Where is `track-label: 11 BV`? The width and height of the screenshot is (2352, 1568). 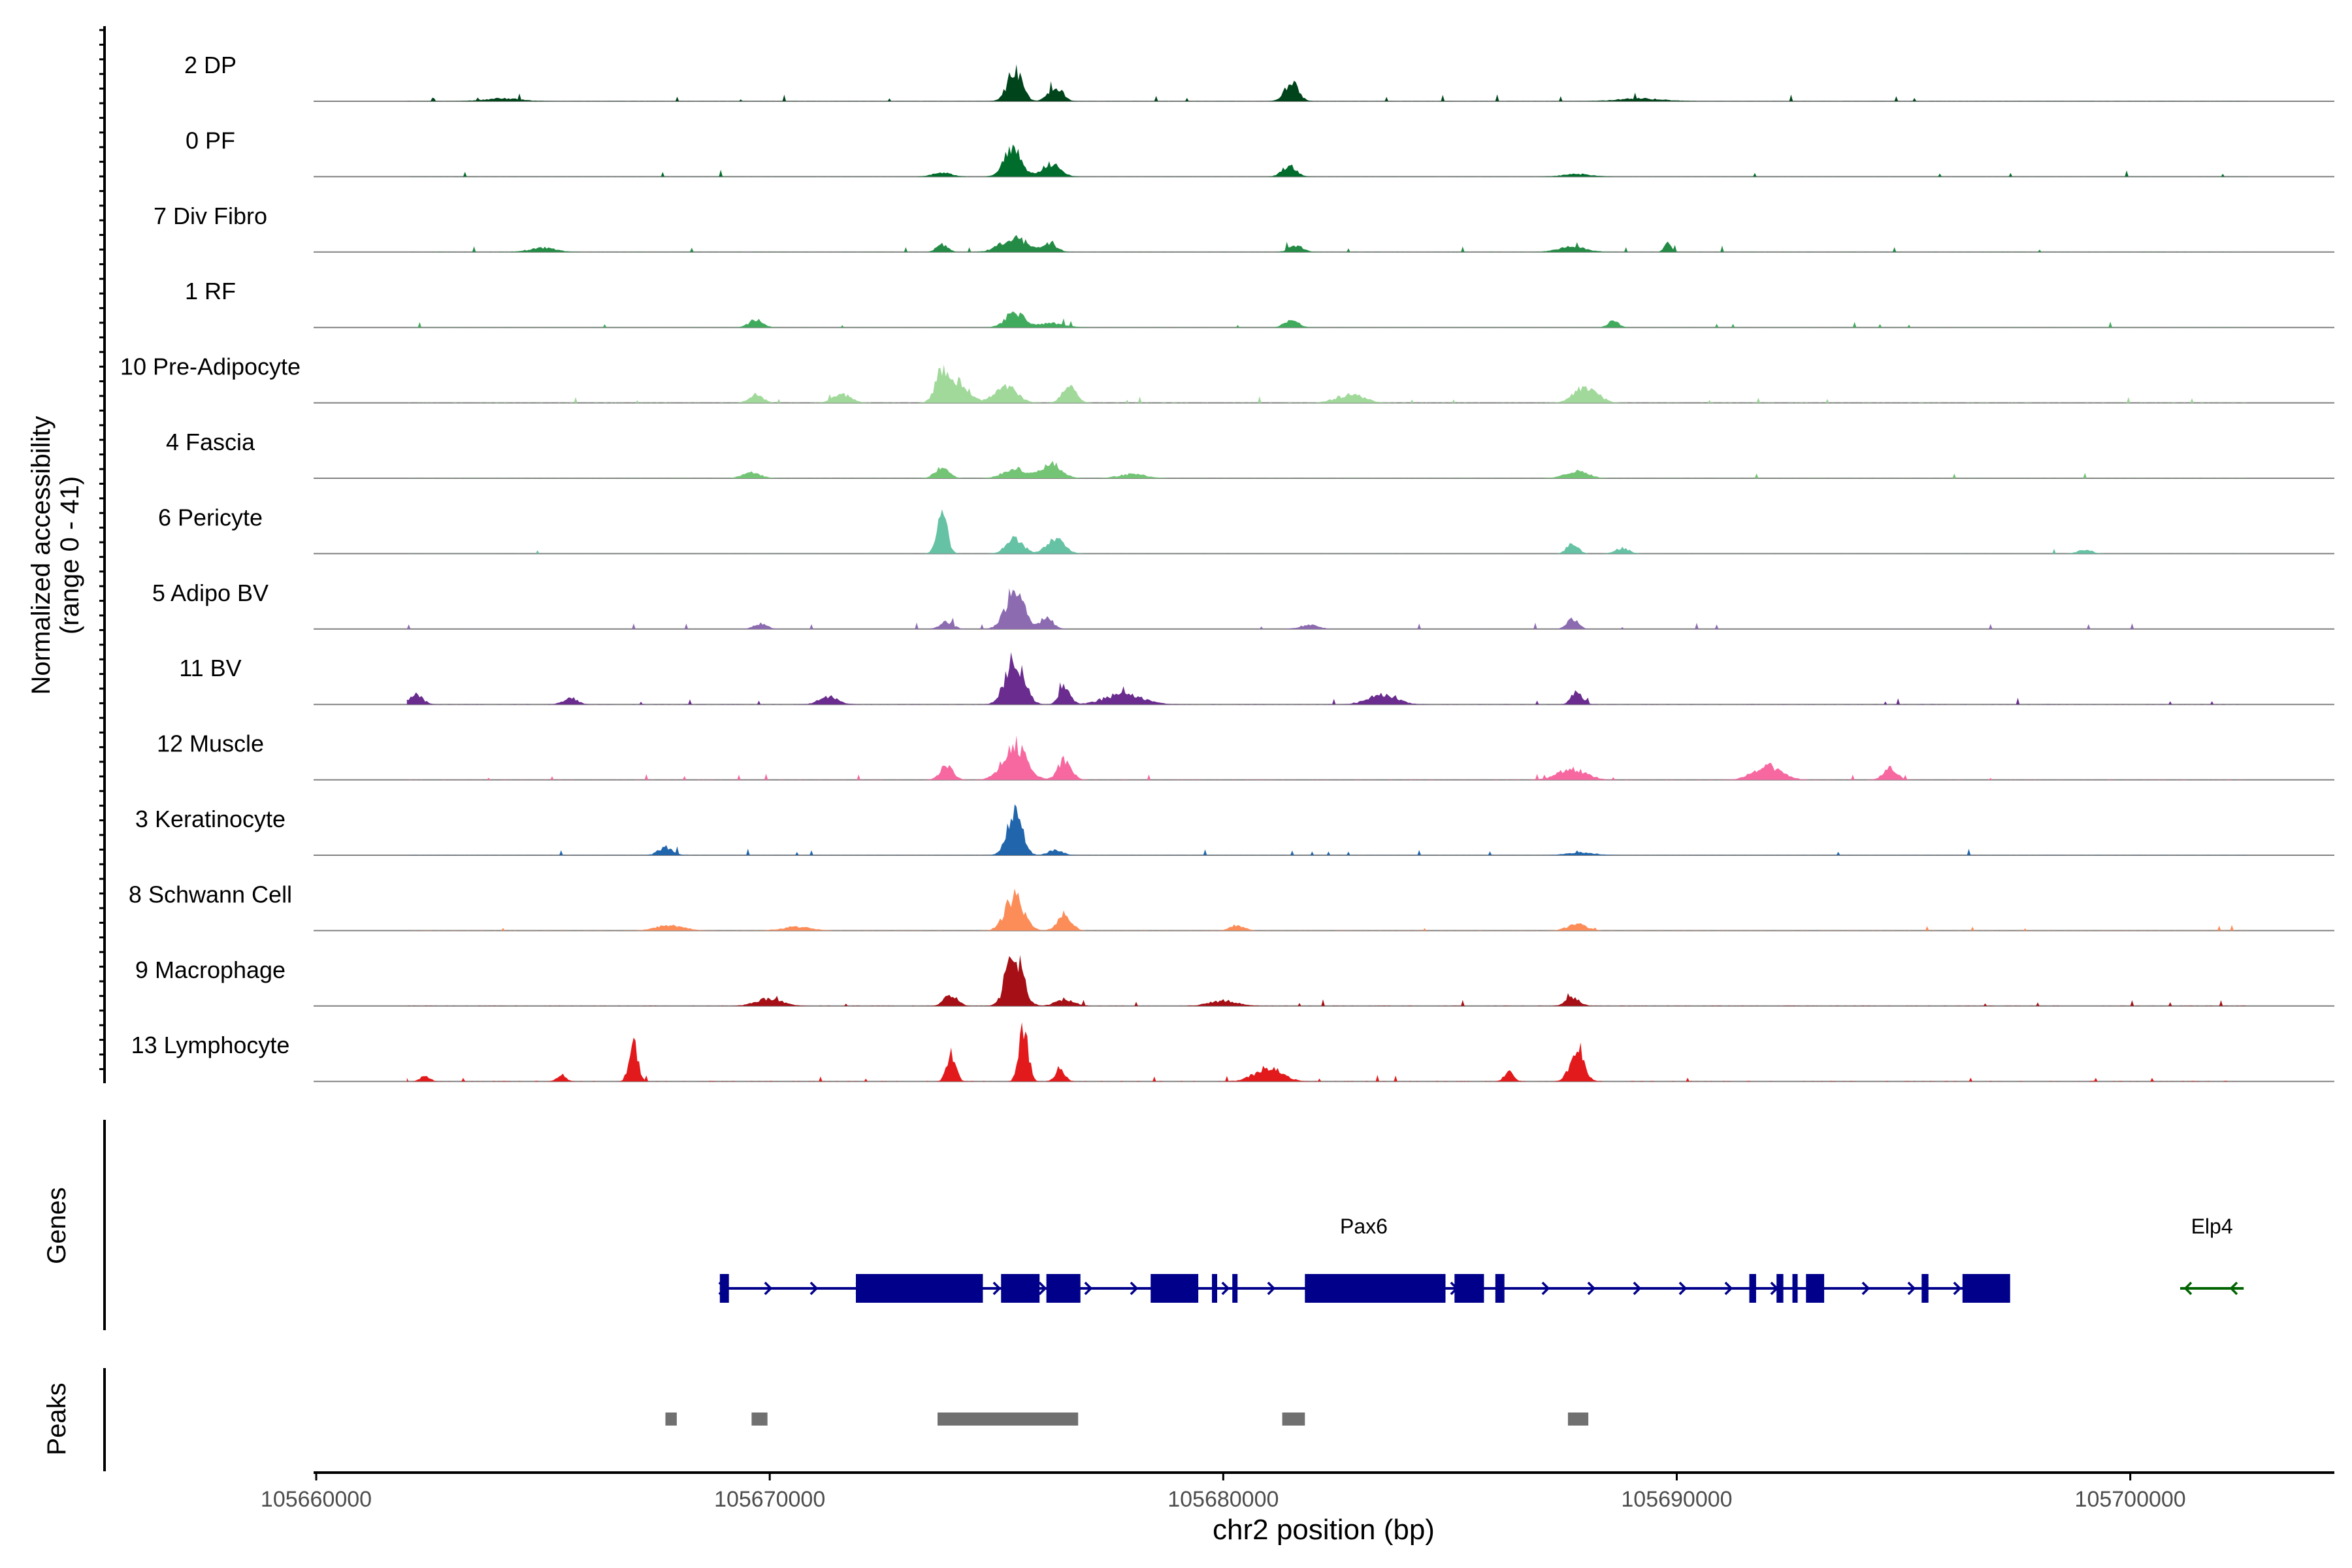
track-label: 11 BV is located at coordinates (210, 668).